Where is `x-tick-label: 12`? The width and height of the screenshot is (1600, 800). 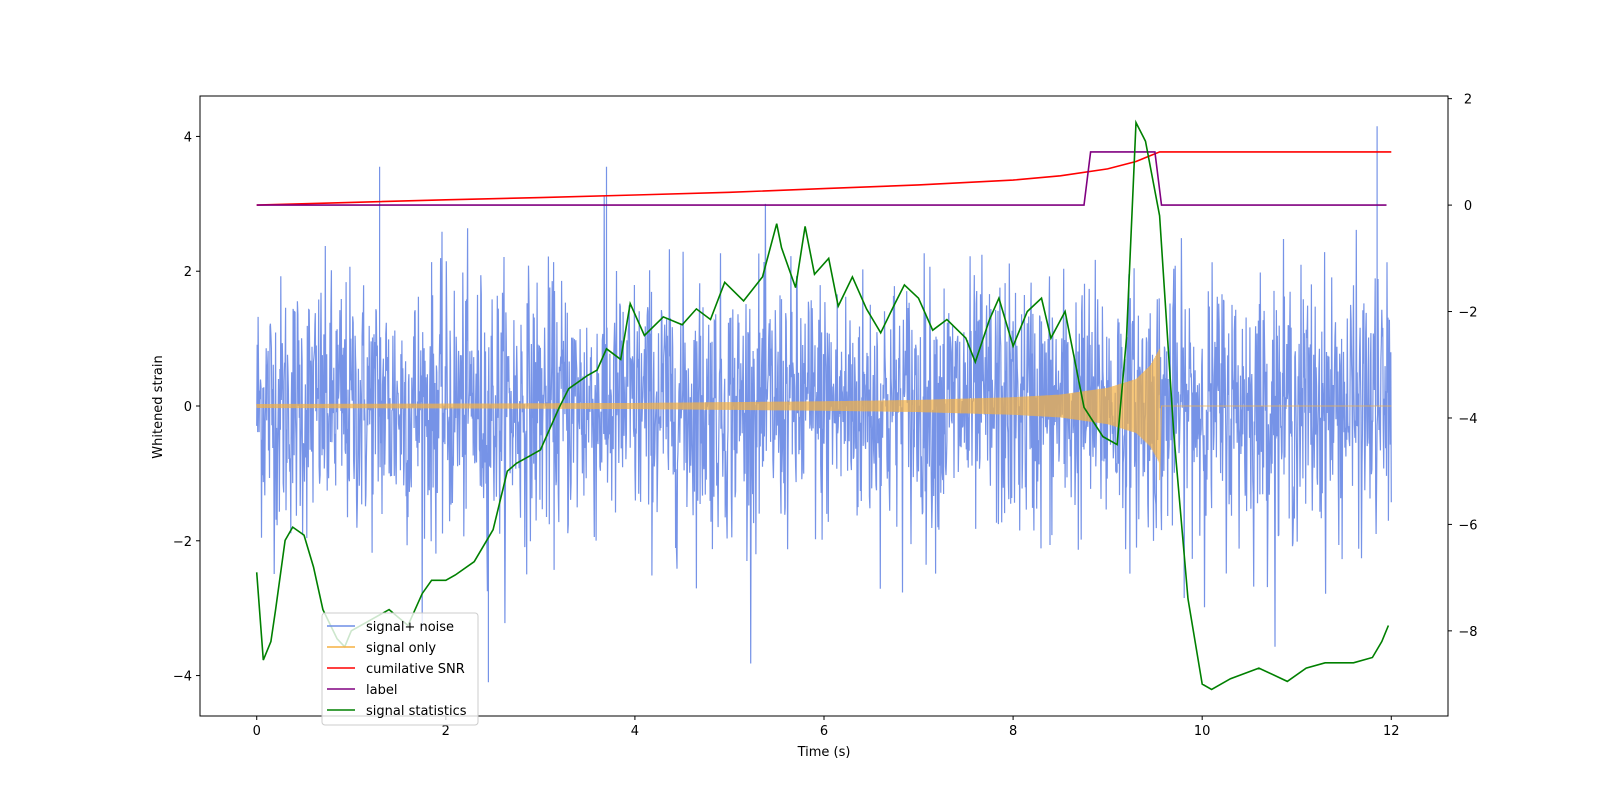
x-tick-label: 12 is located at coordinates (1391, 731).